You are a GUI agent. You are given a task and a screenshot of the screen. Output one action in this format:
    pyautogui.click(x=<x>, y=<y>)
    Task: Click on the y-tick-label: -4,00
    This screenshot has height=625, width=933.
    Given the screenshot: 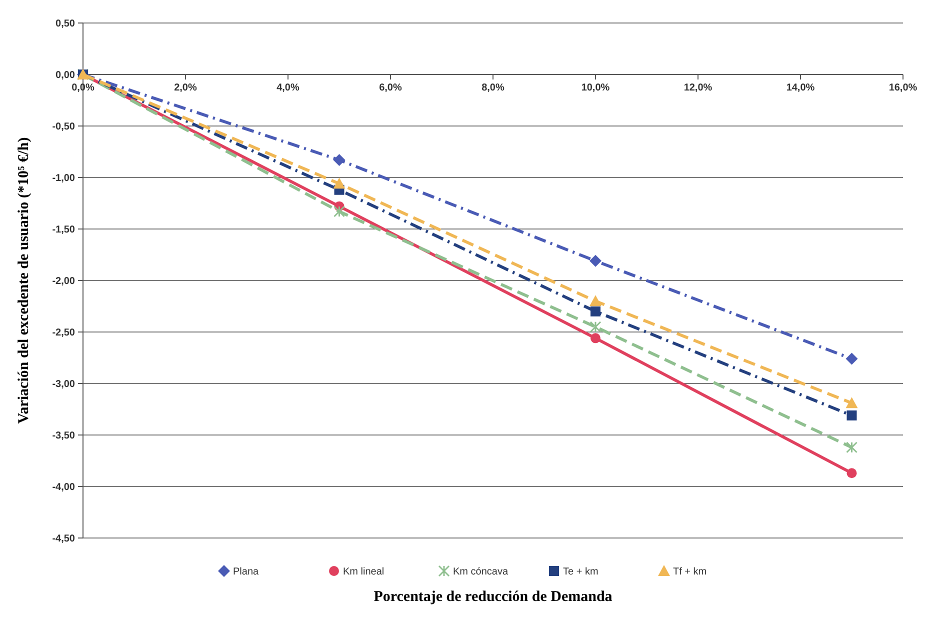 What is the action you would take?
    pyautogui.click(x=64, y=487)
    